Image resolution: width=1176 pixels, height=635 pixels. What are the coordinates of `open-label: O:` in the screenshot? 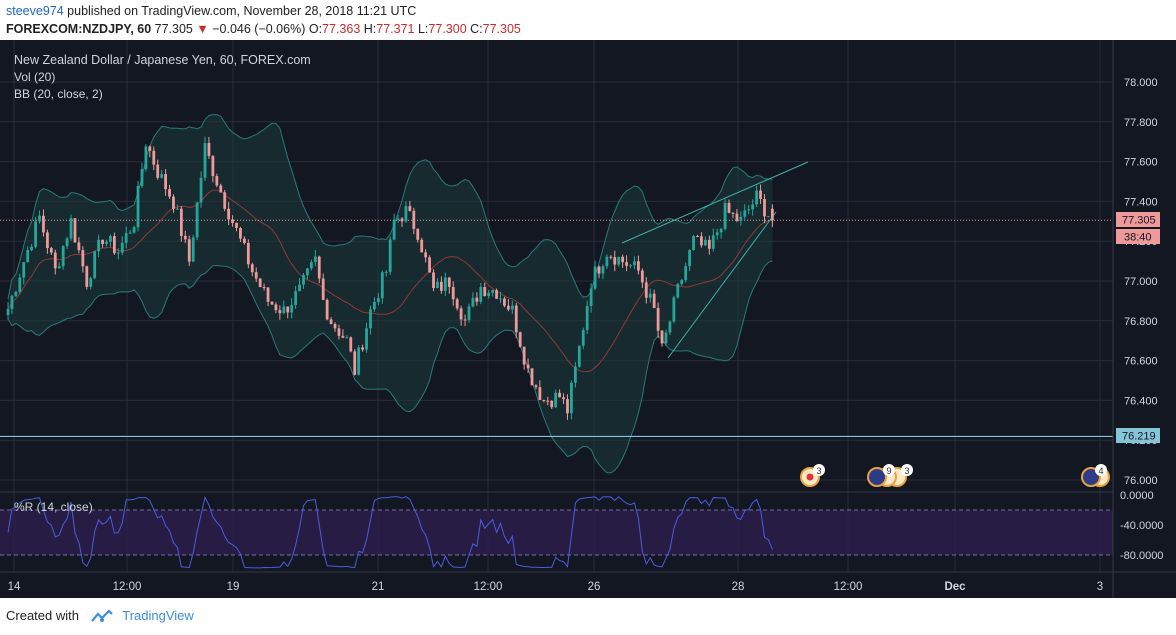 It's located at (315, 29).